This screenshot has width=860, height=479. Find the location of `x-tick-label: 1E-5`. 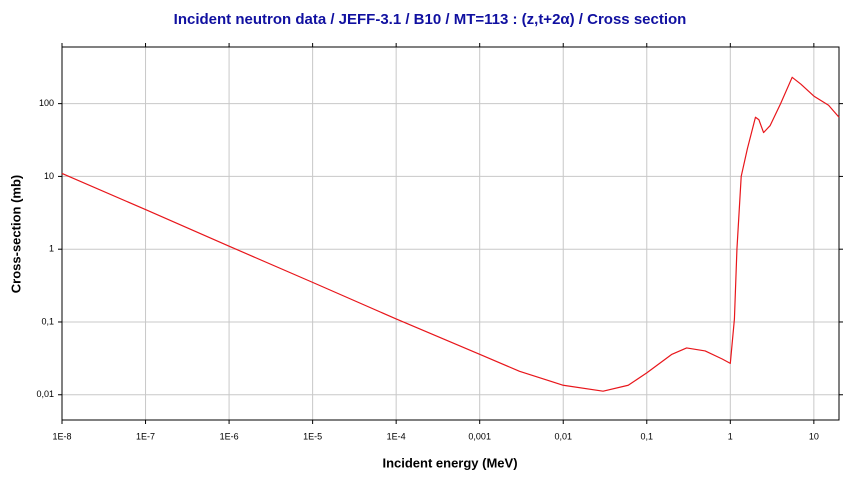

x-tick-label: 1E-5 is located at coordinates (312, 436).